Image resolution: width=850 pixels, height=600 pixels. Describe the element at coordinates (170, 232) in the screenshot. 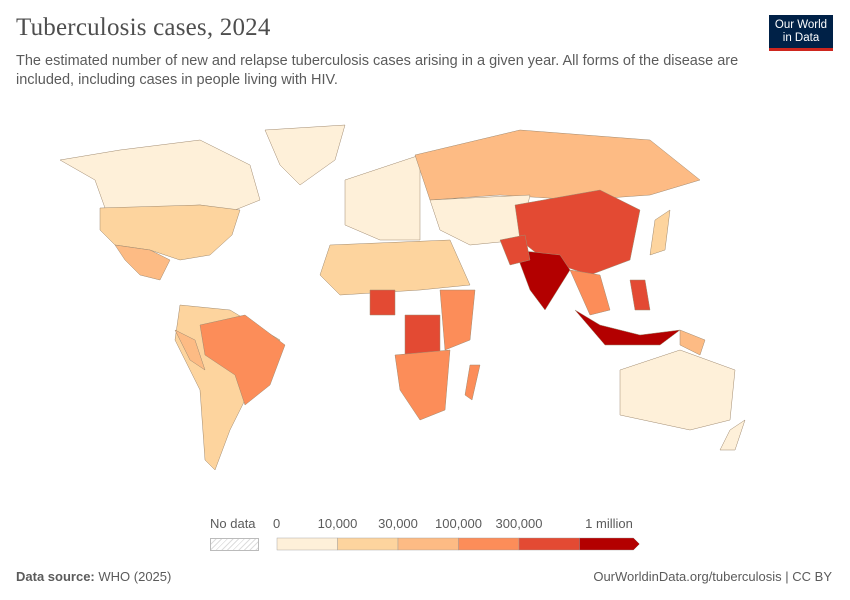

I see `country-united-states` at that location.